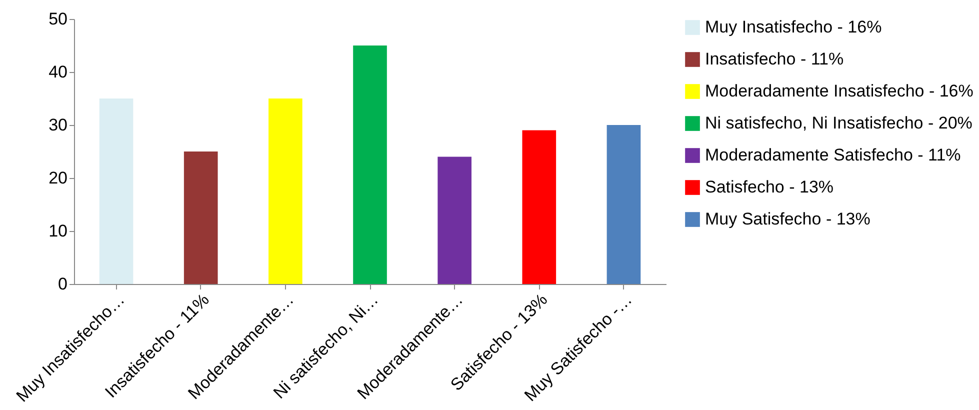  What do you see at coordinates (63, 284) in the screenshot?
I see `y-tick-label: 0` at bounding box center [63, 284].